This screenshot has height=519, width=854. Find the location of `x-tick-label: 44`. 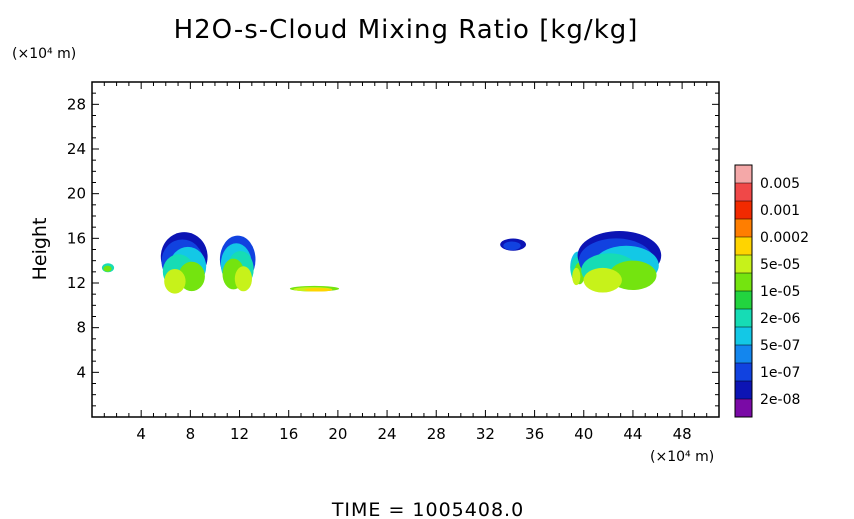

x-tick-label: 44 is located at coordinates (632, 434).